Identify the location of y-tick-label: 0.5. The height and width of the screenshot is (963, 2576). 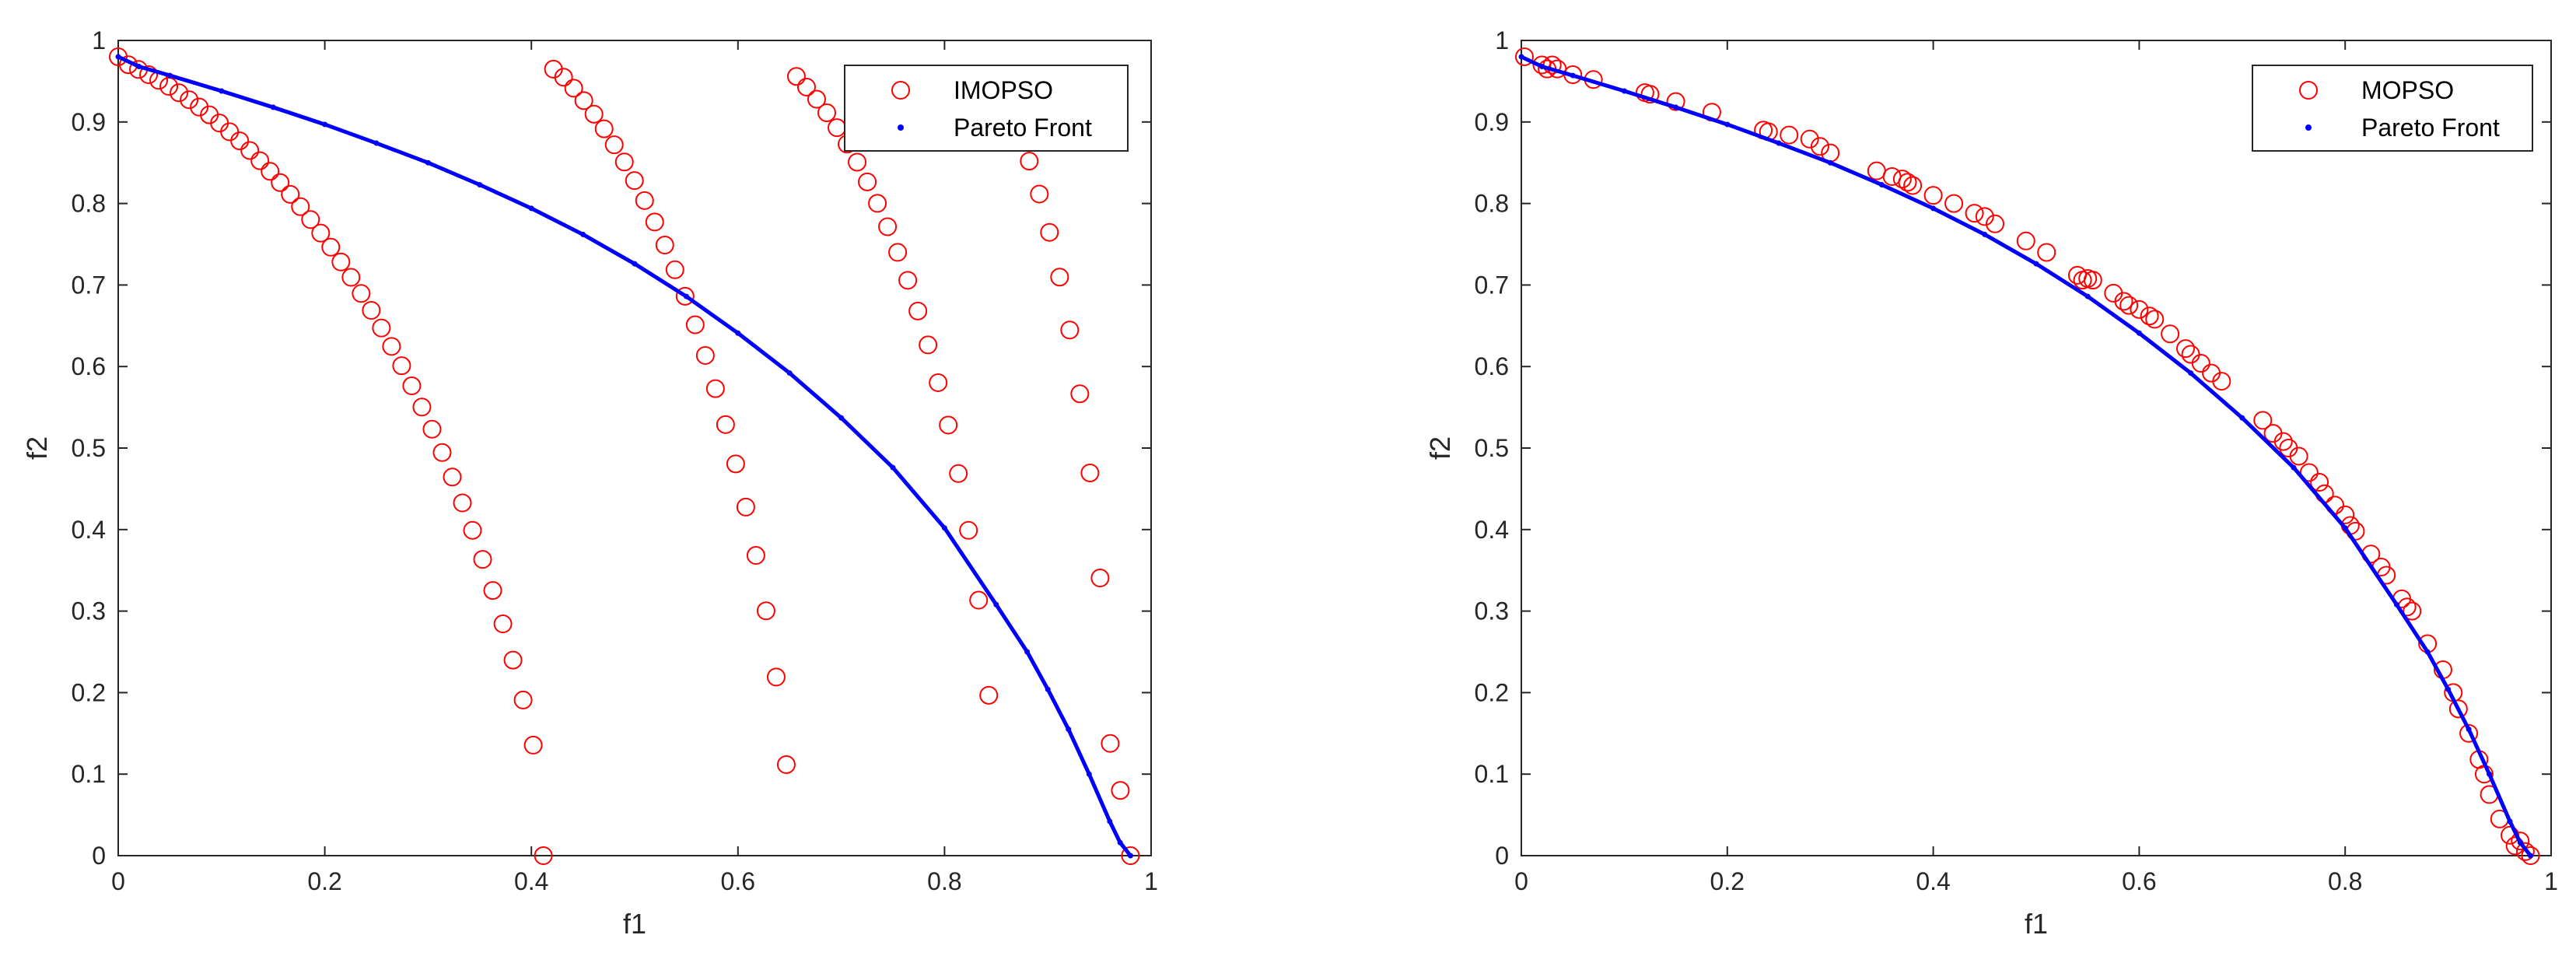
(1492, 448).